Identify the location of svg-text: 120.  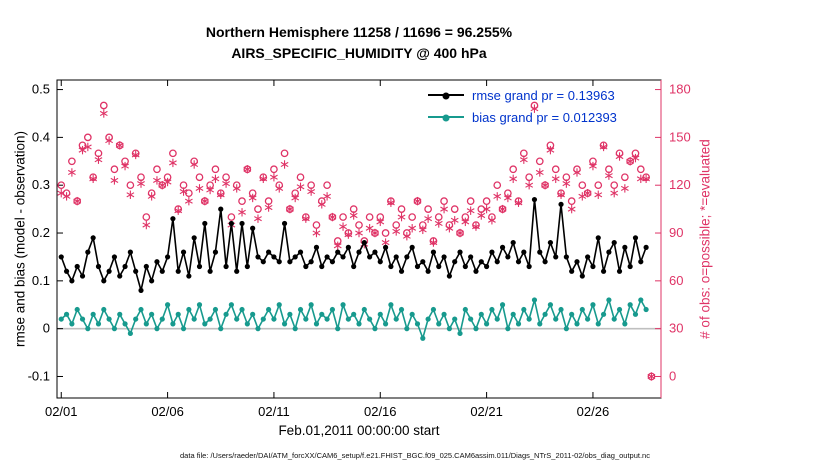
(680, 184).